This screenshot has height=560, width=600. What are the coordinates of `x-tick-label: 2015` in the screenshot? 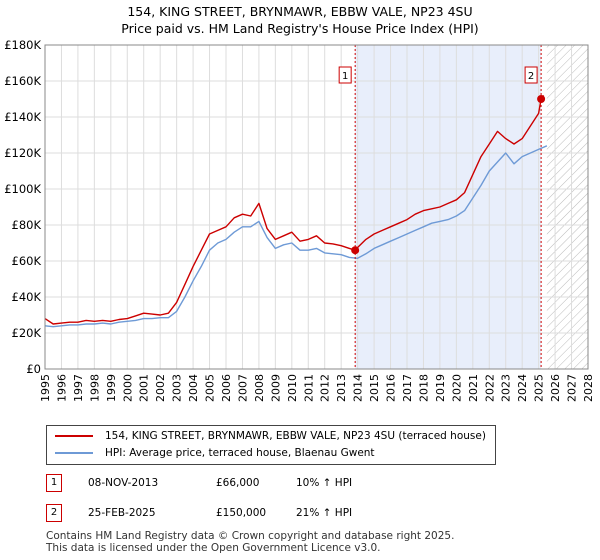 It's located at (374, 388).